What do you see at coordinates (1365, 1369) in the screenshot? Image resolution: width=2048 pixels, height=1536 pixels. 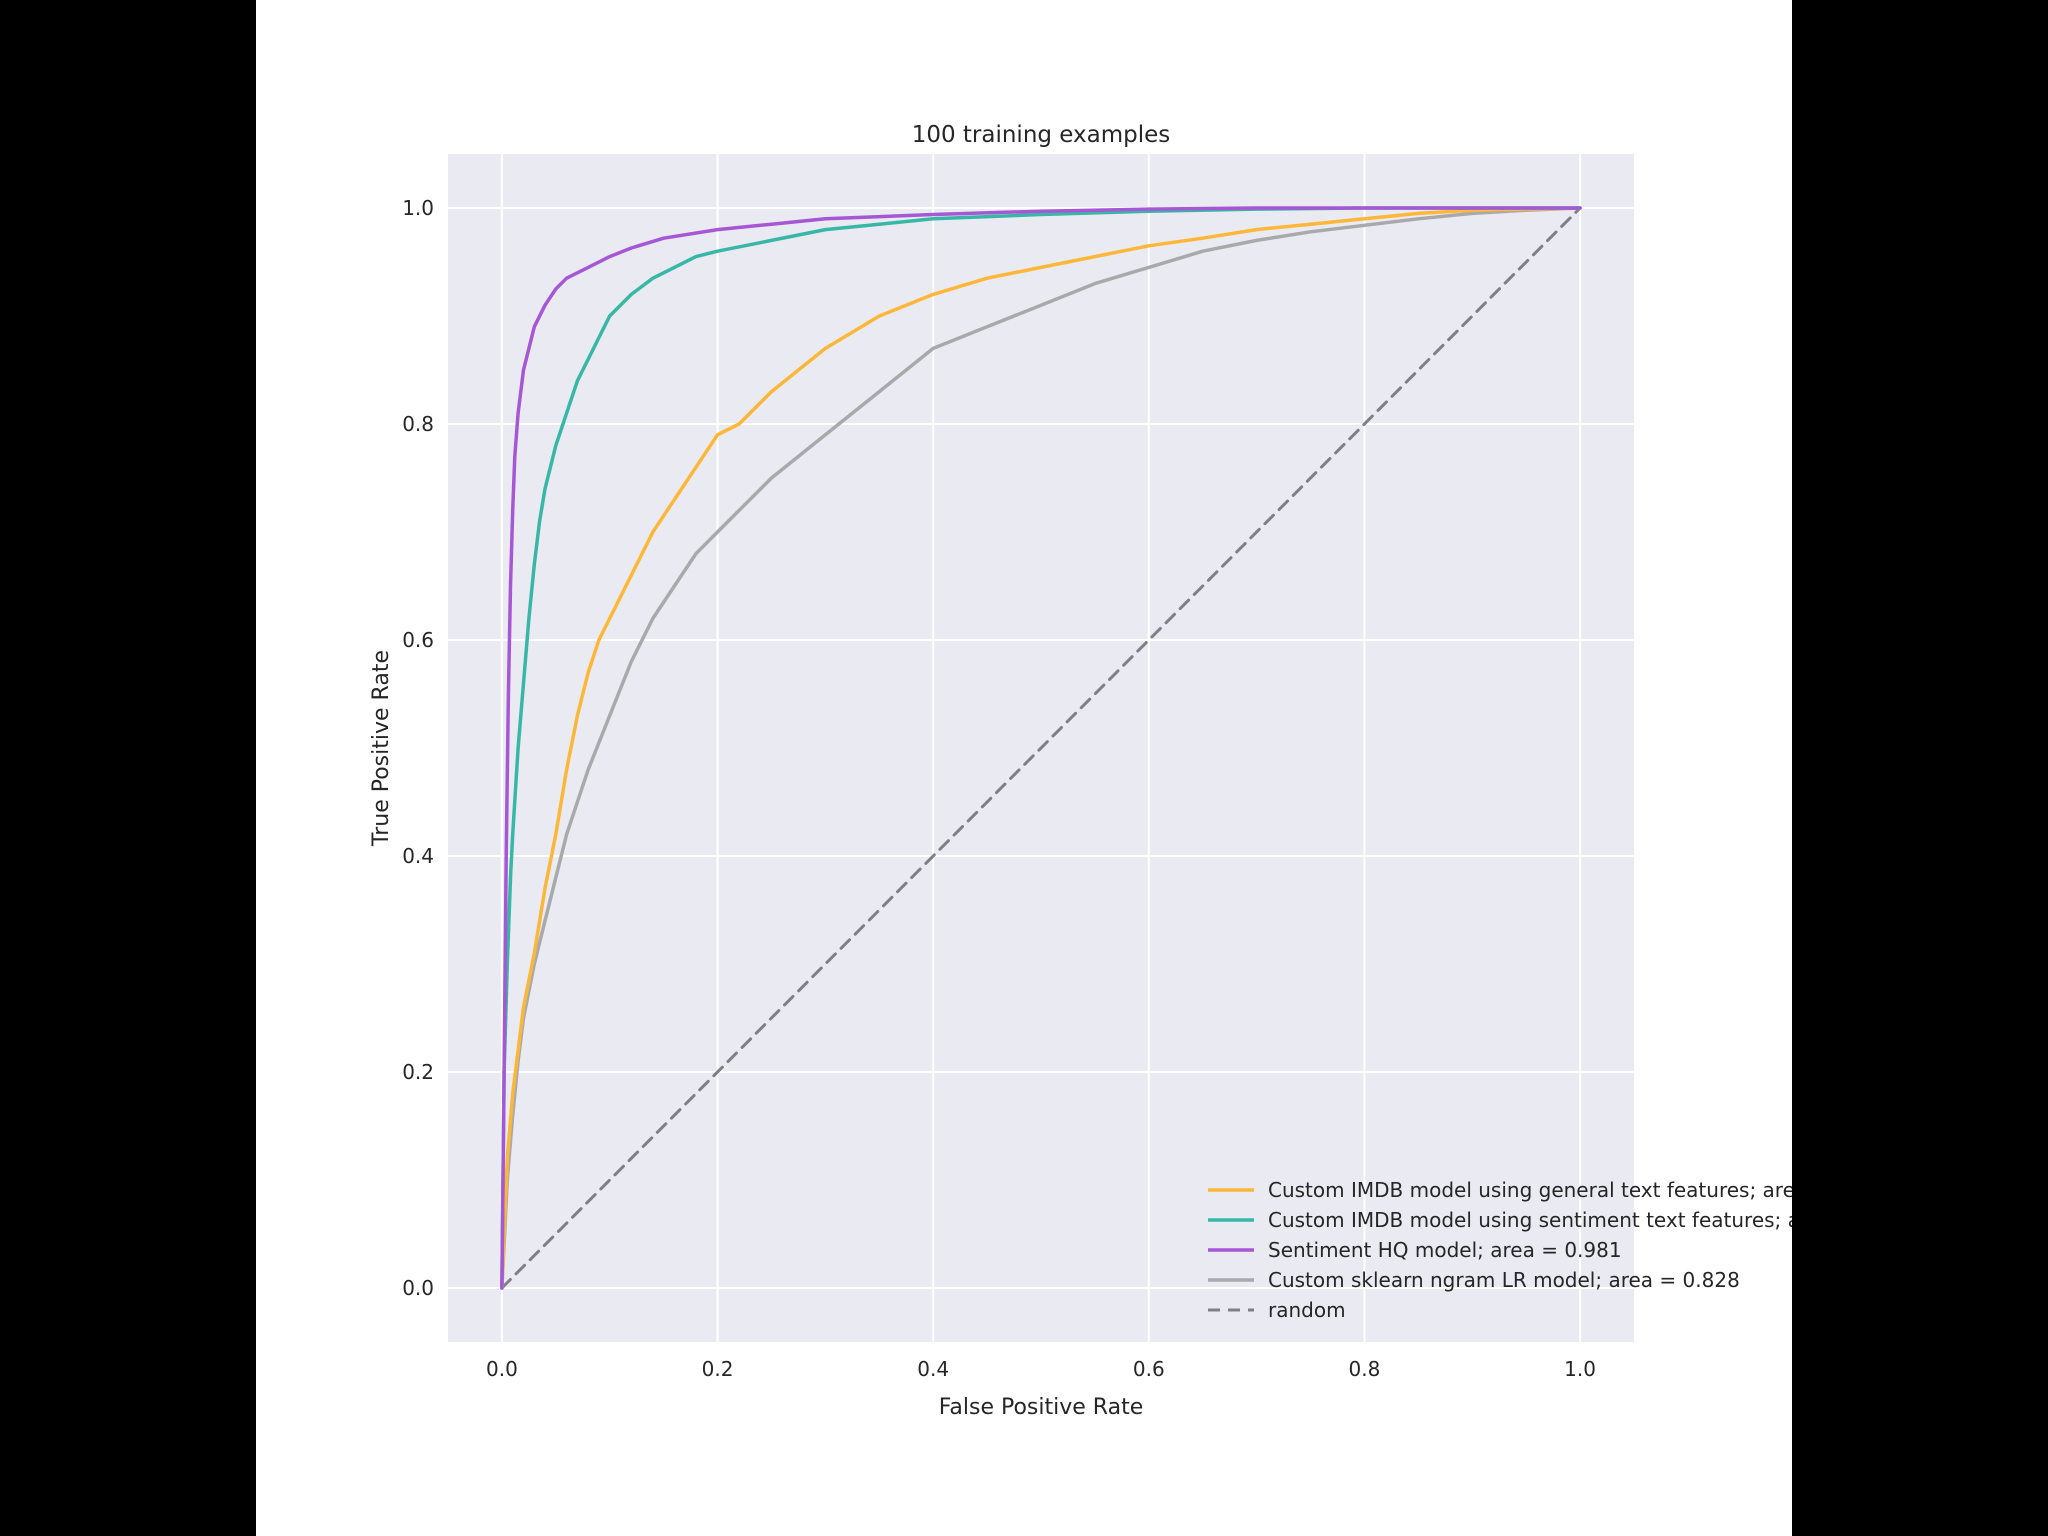 I see `x-tick-label: 0.8` at bounding box center [1365, 1369].